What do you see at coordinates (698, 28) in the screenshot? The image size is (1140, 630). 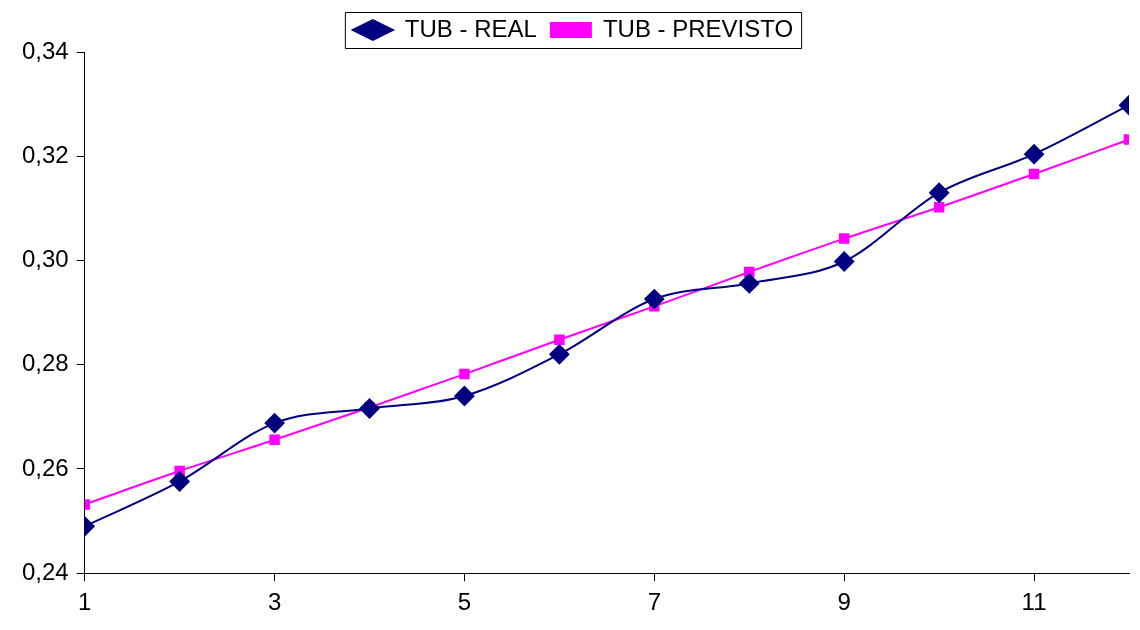 I see `legend-label: TUB - PREVISTO` at bounding box center [698, 28].